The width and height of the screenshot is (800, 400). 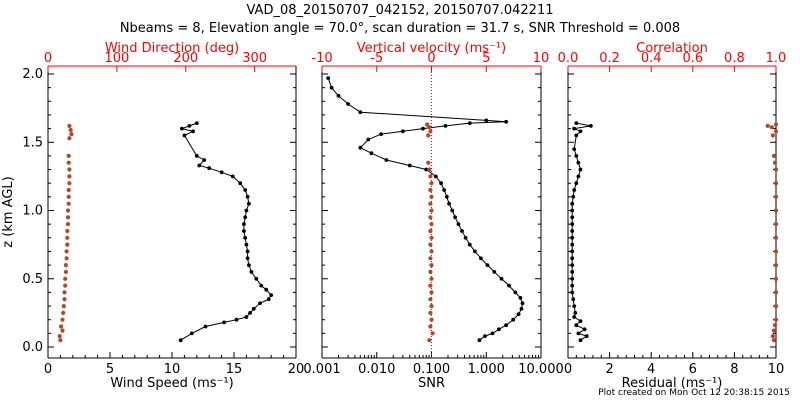 I want to click on top-tick-label: 100, so click(x=116, y=58).